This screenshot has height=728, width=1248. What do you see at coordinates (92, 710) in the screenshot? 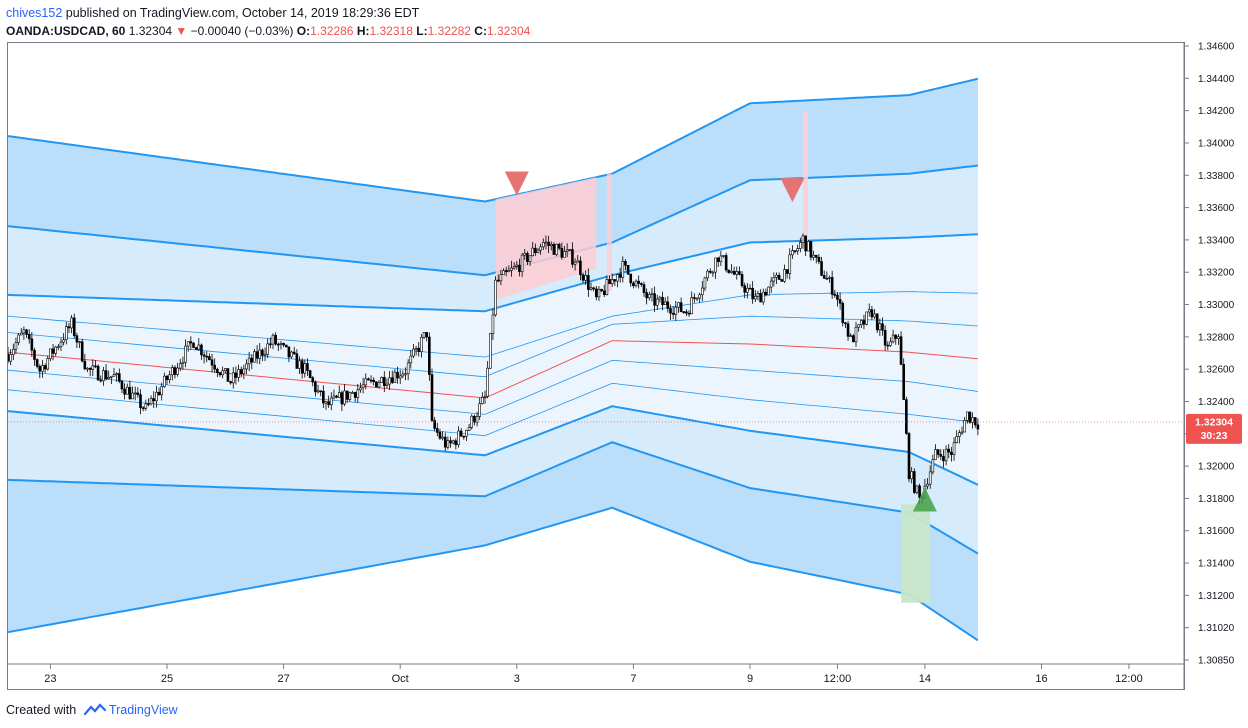
I see `footer: Created with TradingView` at bounding box center [92, 710].